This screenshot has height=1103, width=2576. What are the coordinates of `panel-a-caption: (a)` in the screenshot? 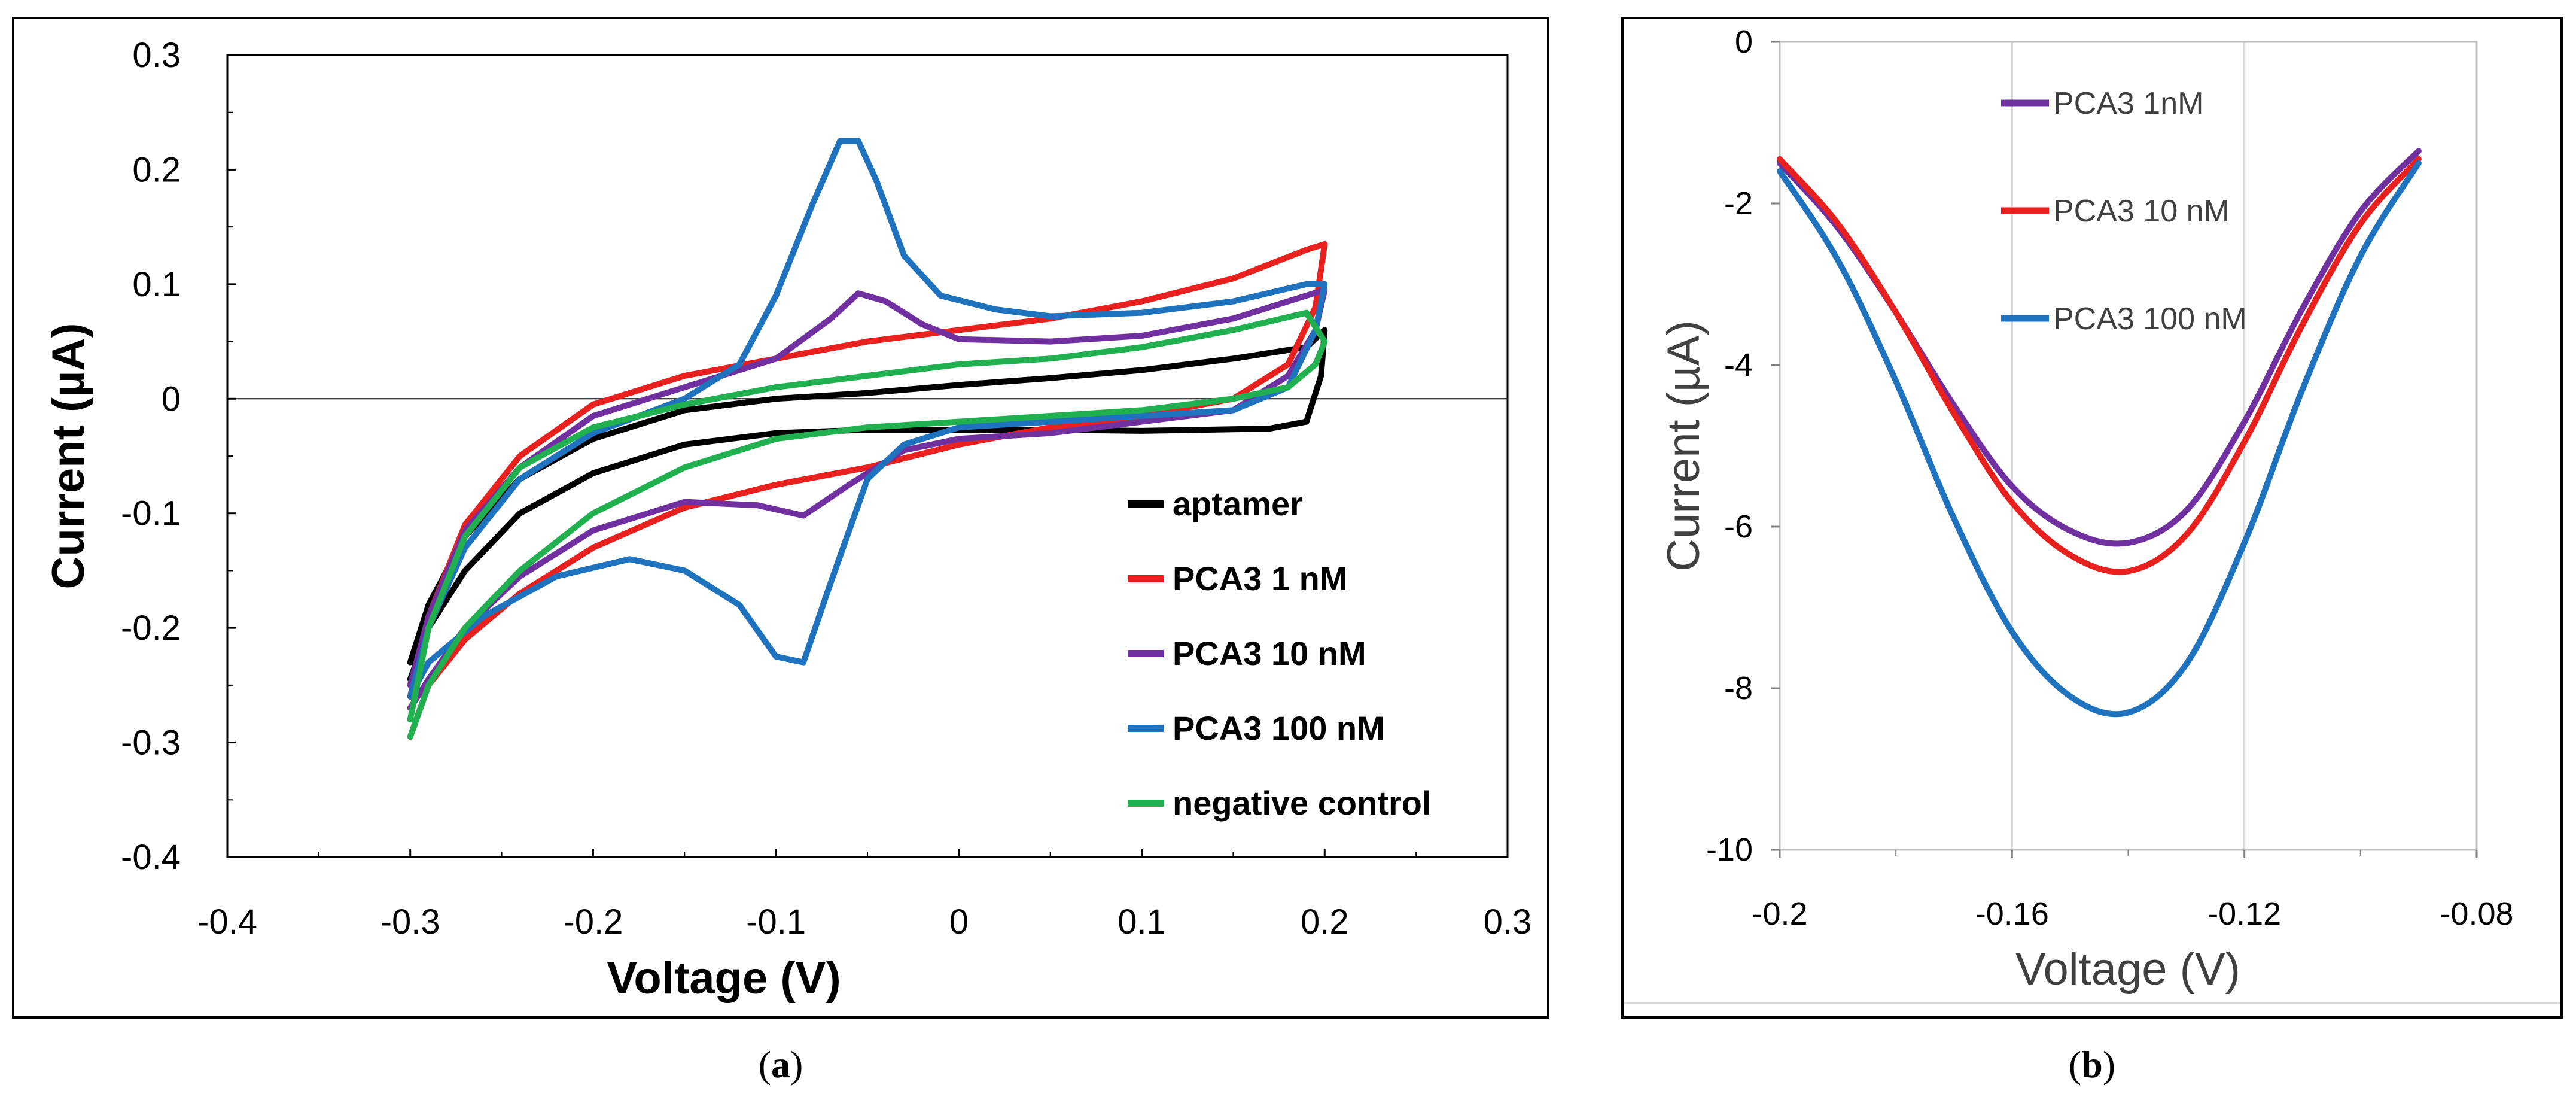 It's located at (781, 1065).